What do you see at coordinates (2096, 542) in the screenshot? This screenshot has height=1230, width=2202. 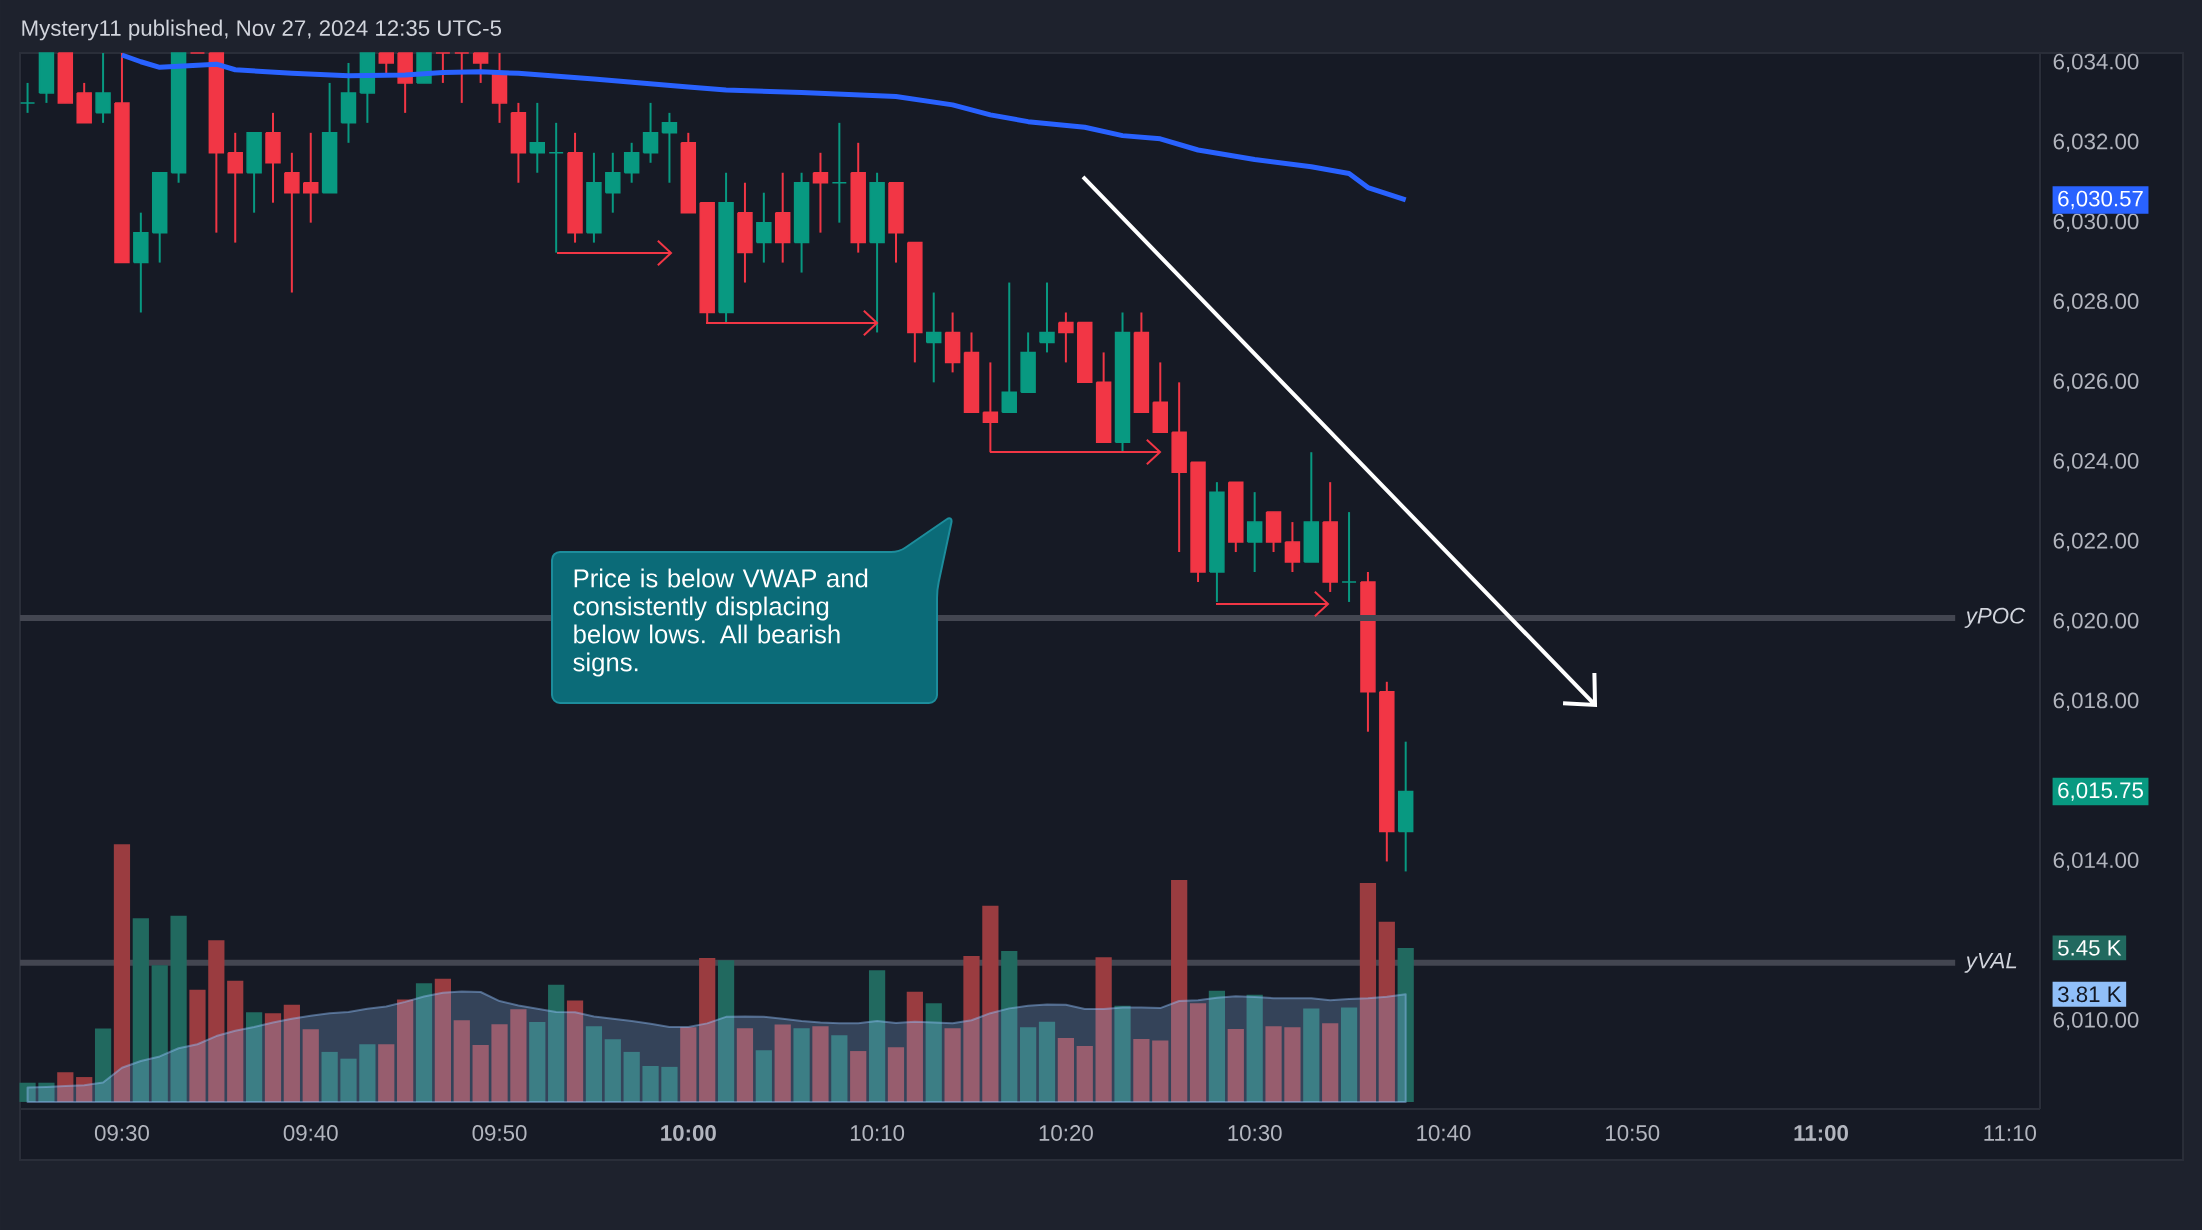 I see `y-tick-label: 6,022.00` at bounding box center [2096, 542].